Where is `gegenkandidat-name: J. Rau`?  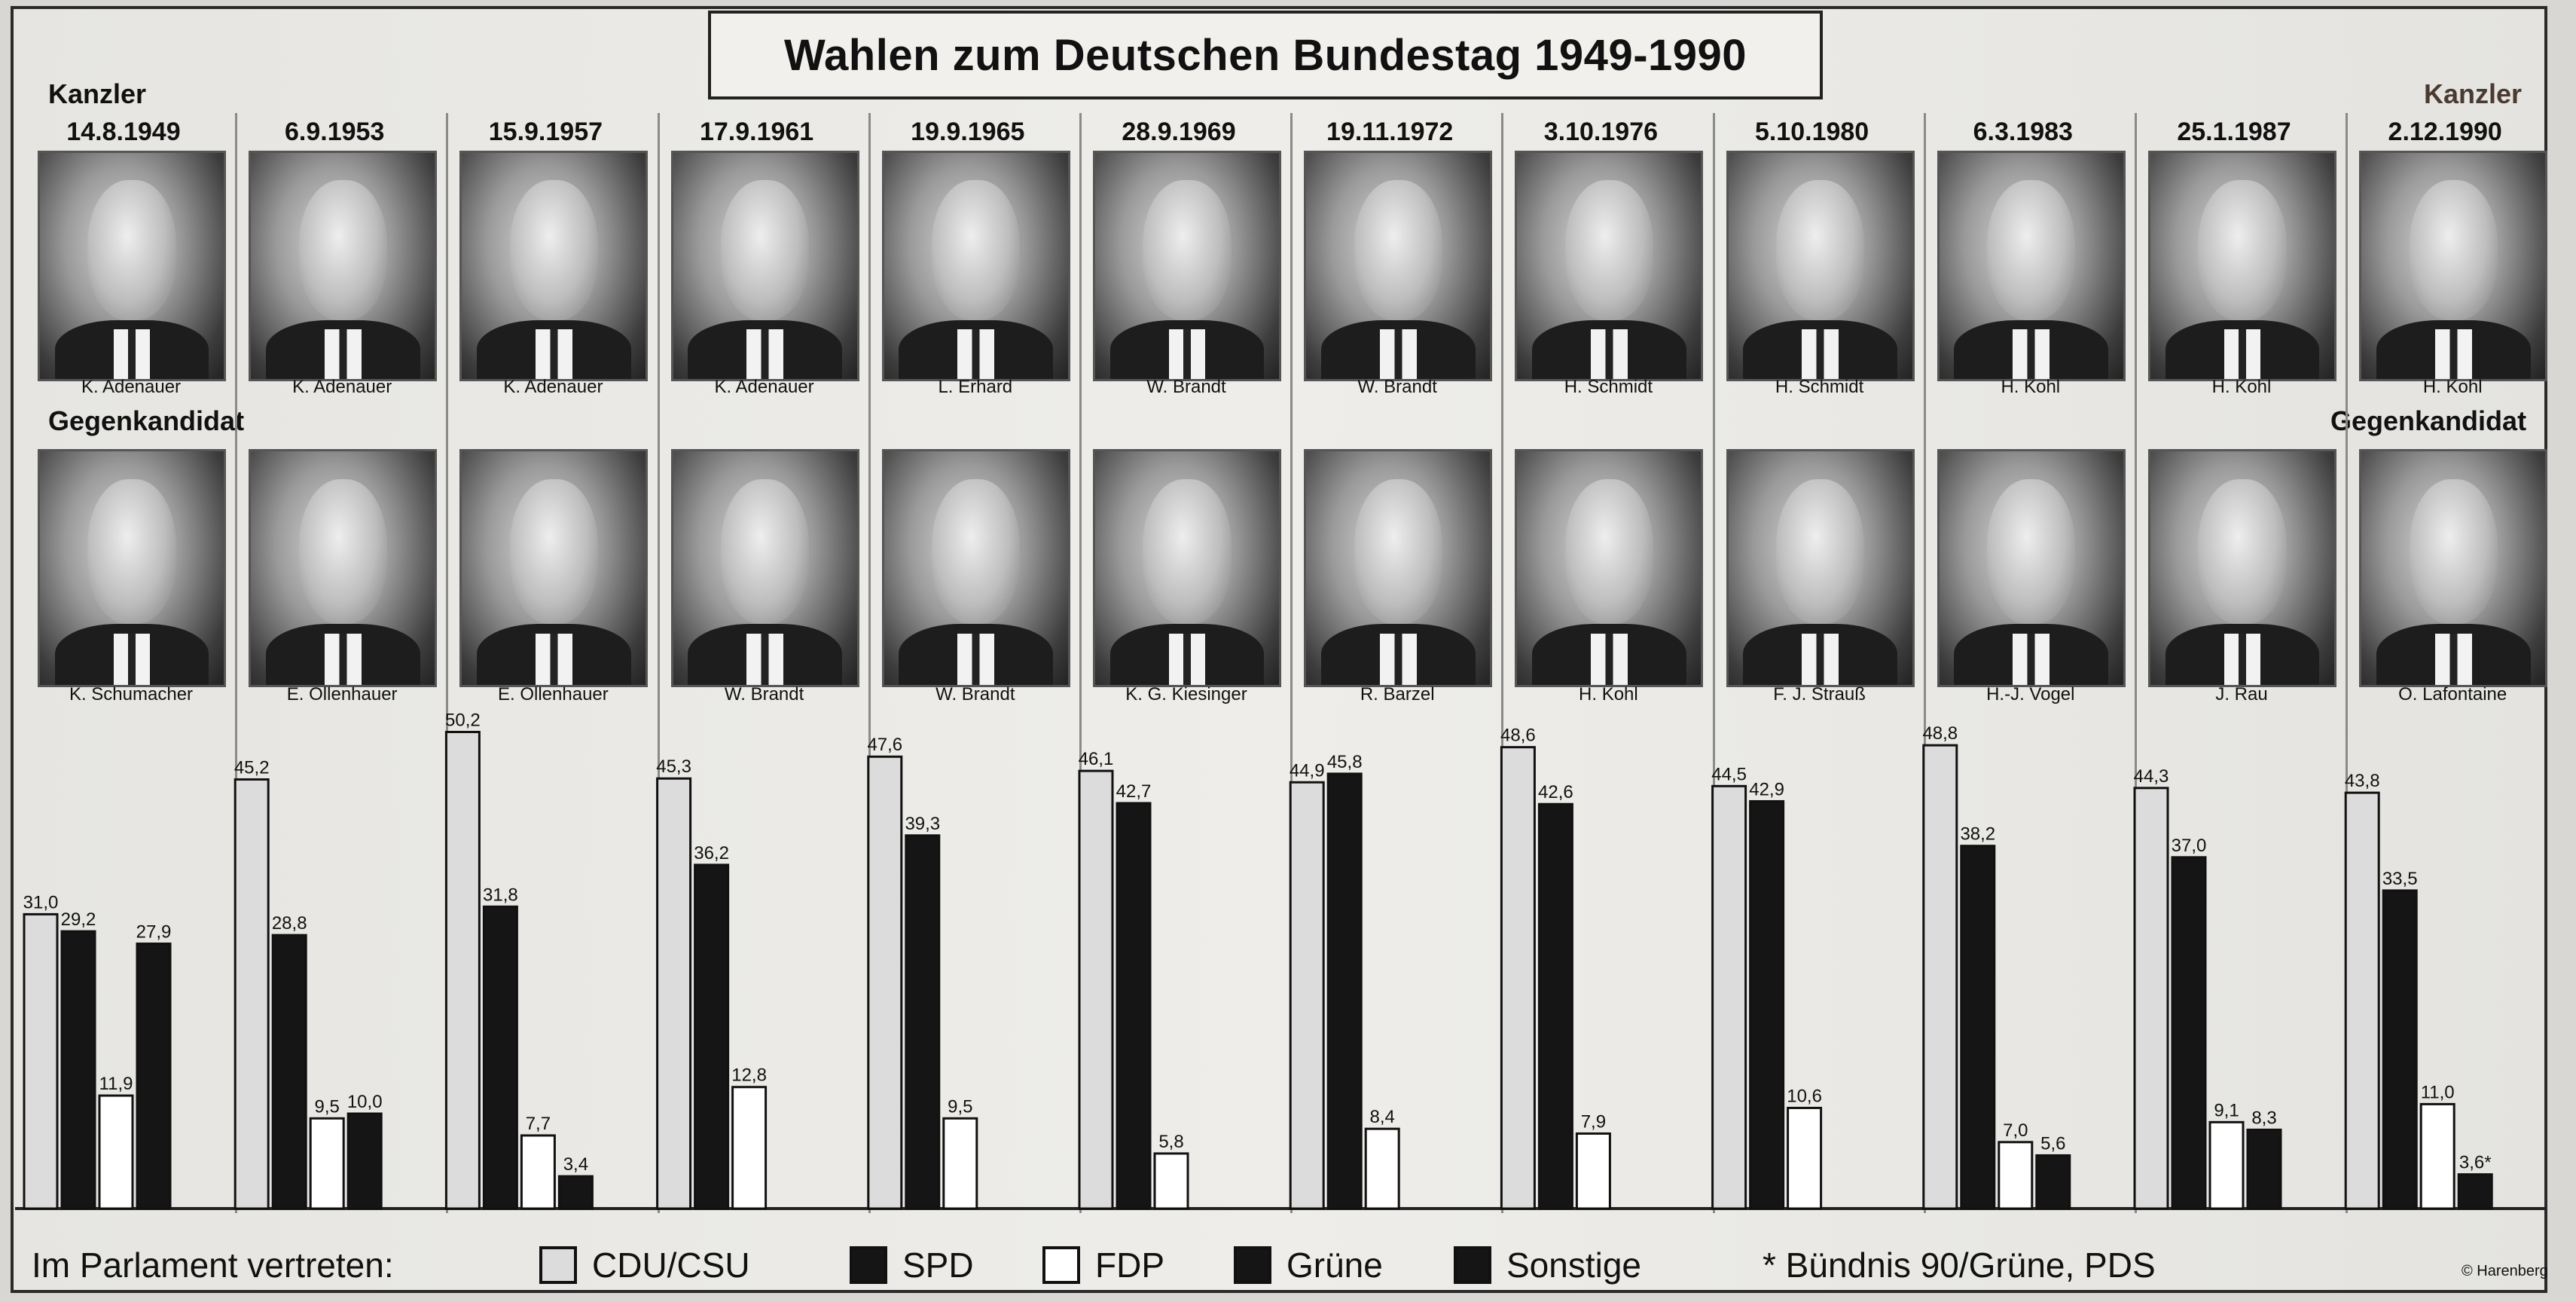 gegenkandidat-name: J. Rau is located at coordinates (2242, 694).